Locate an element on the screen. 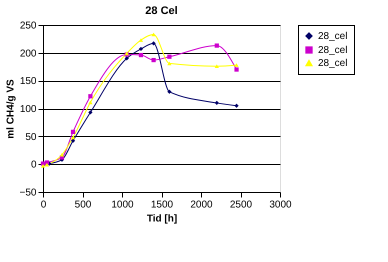  y-tick-label: 150 is located at coordinates (28, 82).